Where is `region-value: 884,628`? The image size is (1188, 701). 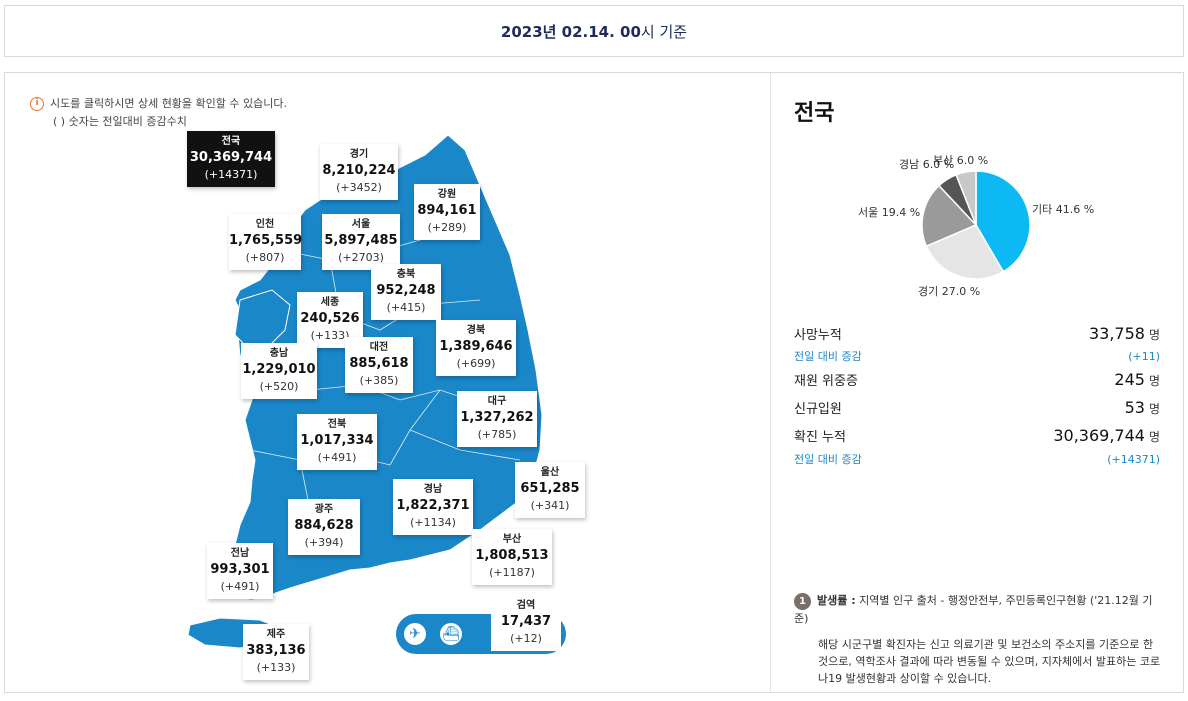
region-value: 884,628 is located at coordinates (324, 525).